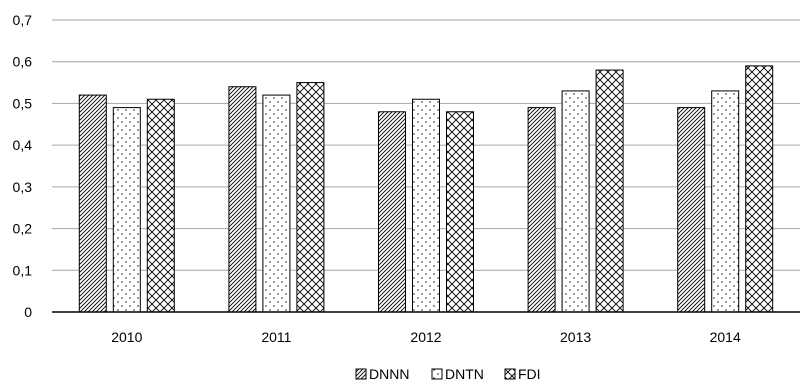 The image size is (812, 383). What do you see at coordinates (609, 191) in the screenshot?
I see `bar-fdi-2013` at bounding box center [609, 191].